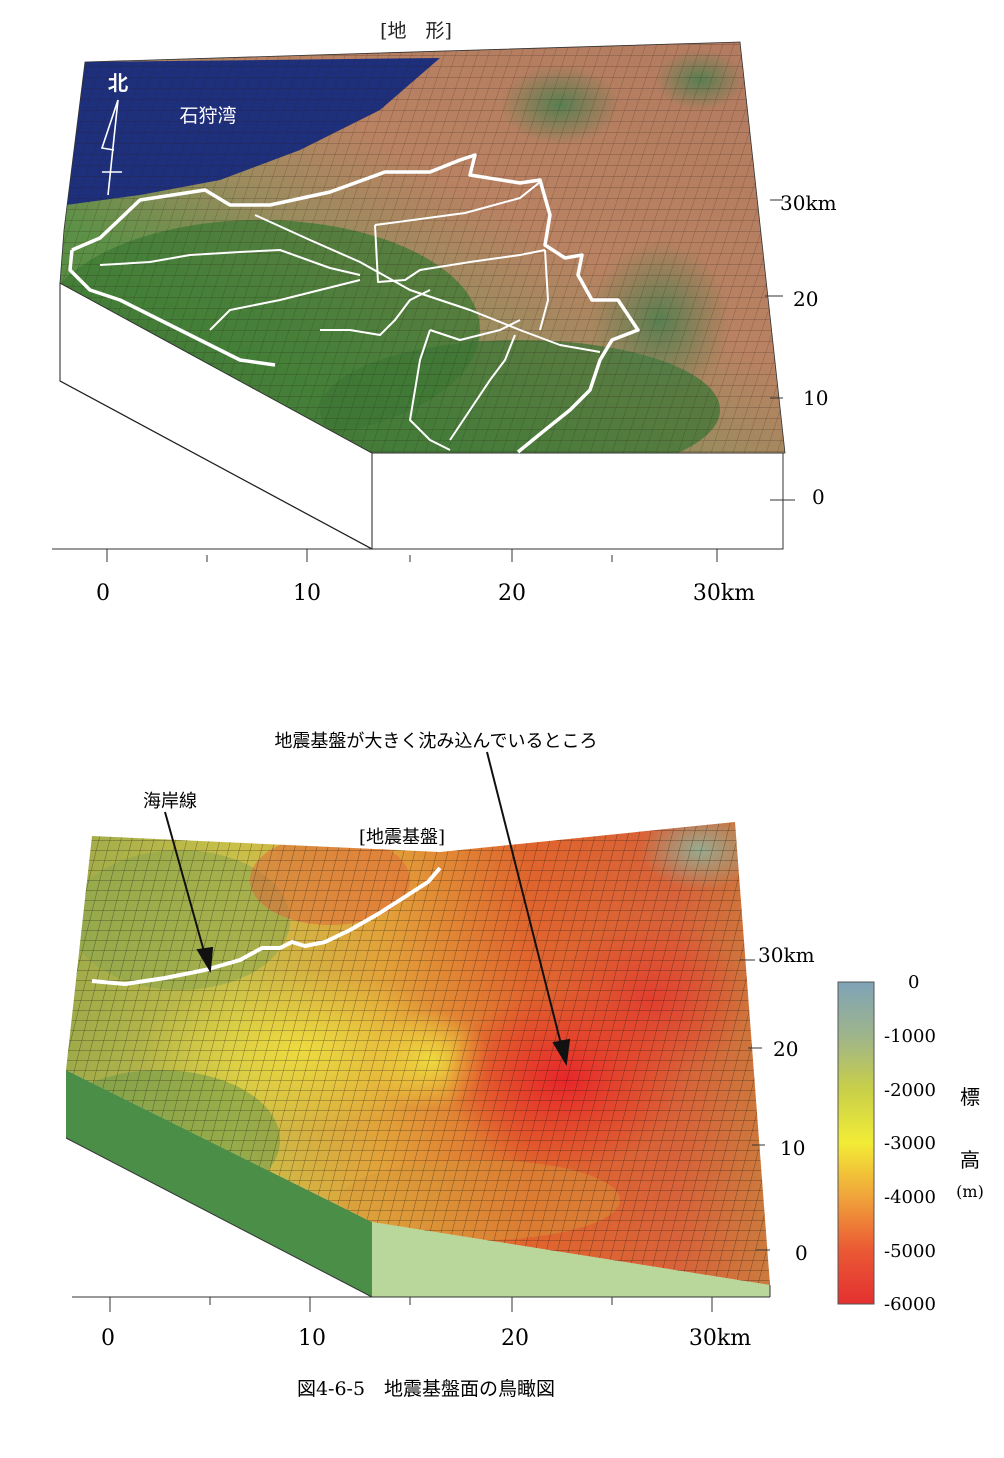 The height and width of the screenshot is (1458, 1004). I want to click on colorbar-label-char-1: 標, so click(970, 1097).